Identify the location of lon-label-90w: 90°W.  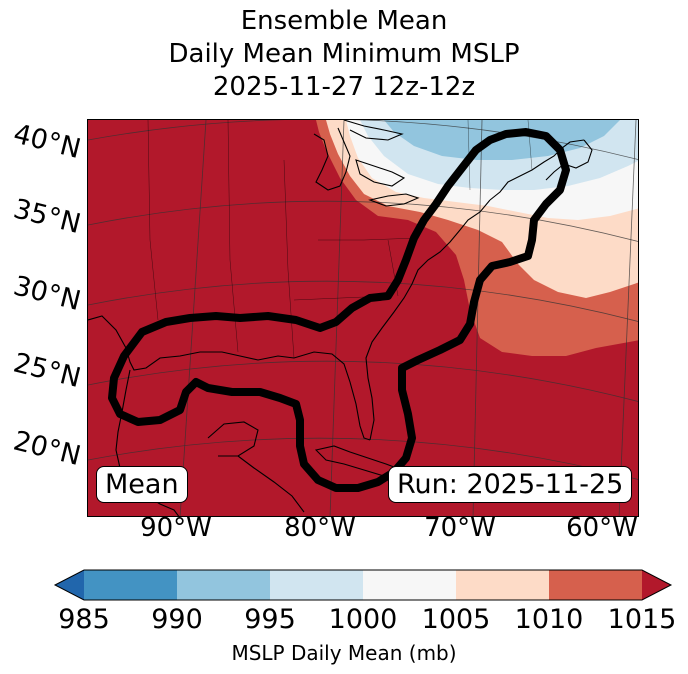
(176, 528).